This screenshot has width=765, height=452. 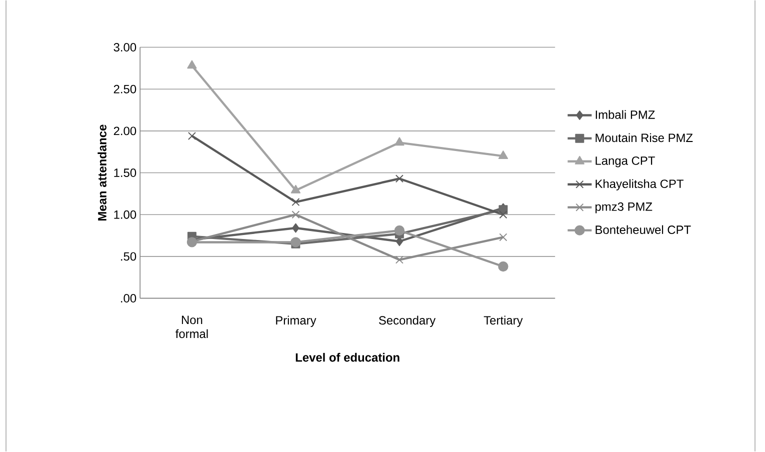 I want to click on y-tick-label: .50, so click(x=128, y=256).